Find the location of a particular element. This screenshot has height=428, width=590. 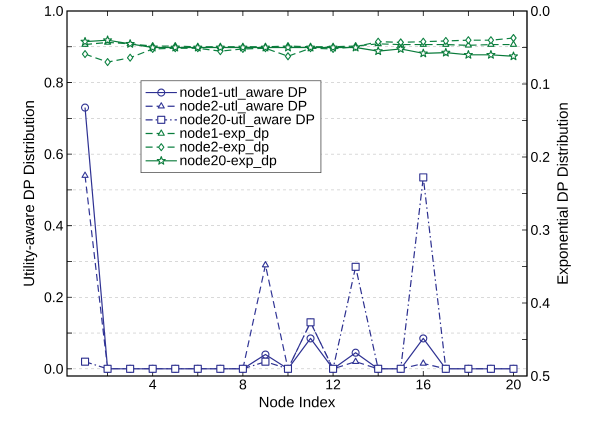

y2-tick-label: 0.2 is located at coordinates (540, 157).